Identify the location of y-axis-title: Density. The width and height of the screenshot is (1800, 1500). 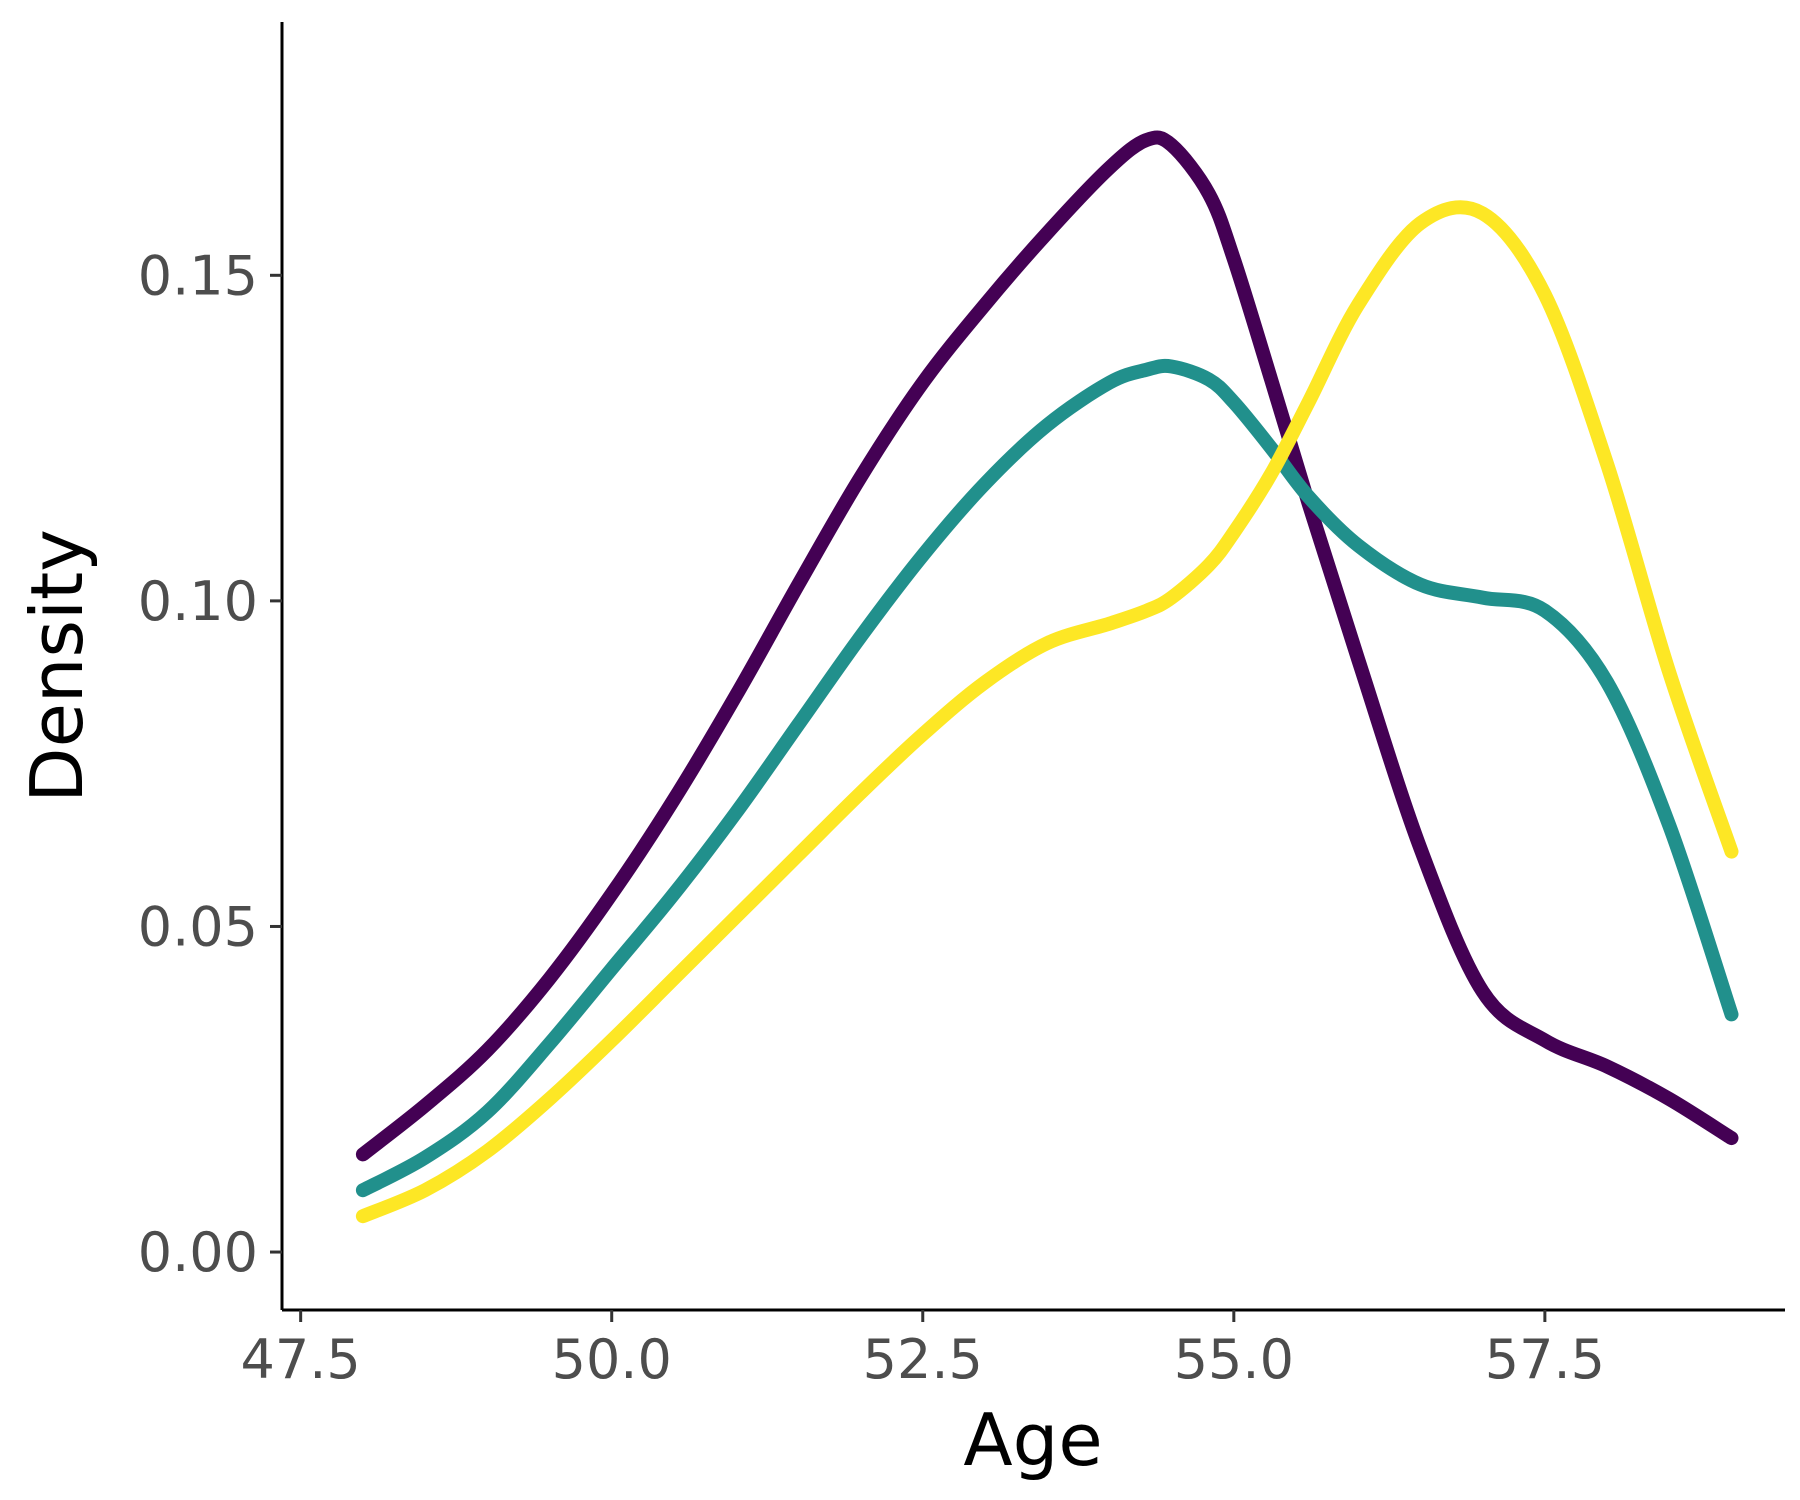
(57, 666).